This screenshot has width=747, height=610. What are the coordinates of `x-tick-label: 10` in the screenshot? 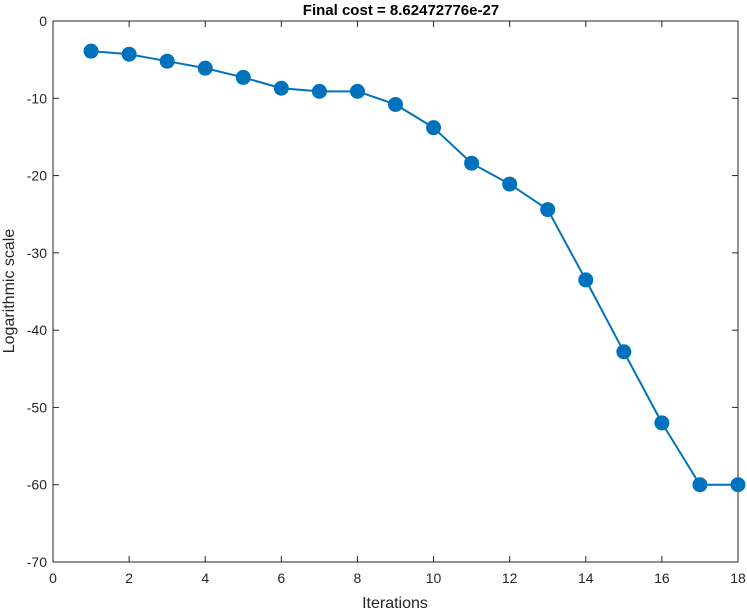 It's located at (434, 578).